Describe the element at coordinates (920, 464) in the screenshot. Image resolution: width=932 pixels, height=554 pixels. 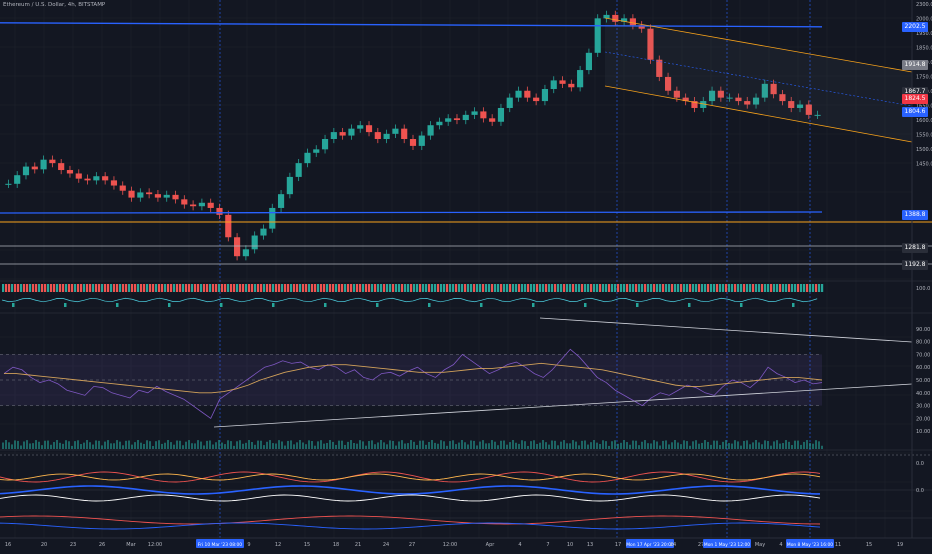
I see `macd-tick-label: 0.0` at that location.